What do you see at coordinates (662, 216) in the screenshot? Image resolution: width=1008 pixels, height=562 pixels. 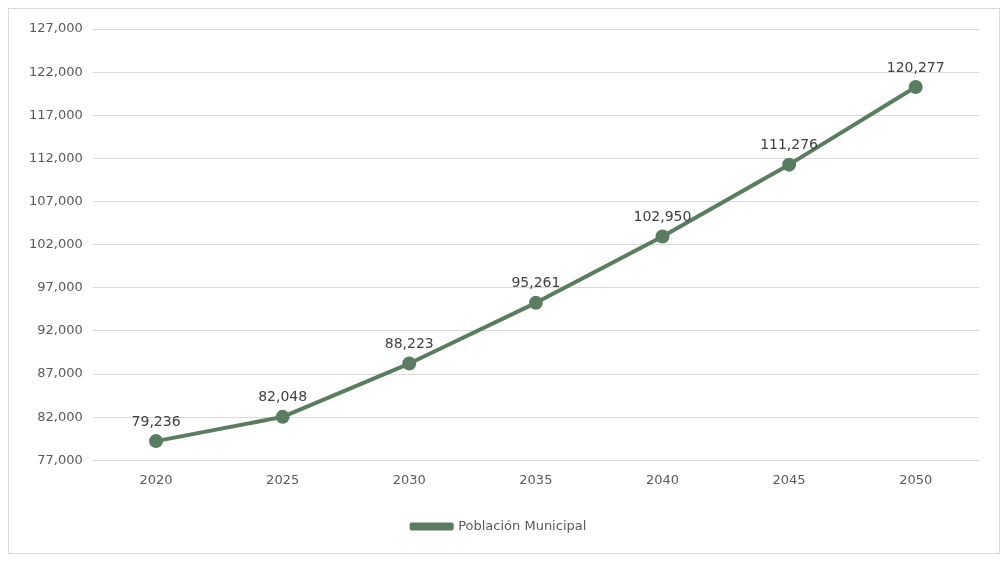 I see `data-label: 102,950` at bounding box center [662, 216].